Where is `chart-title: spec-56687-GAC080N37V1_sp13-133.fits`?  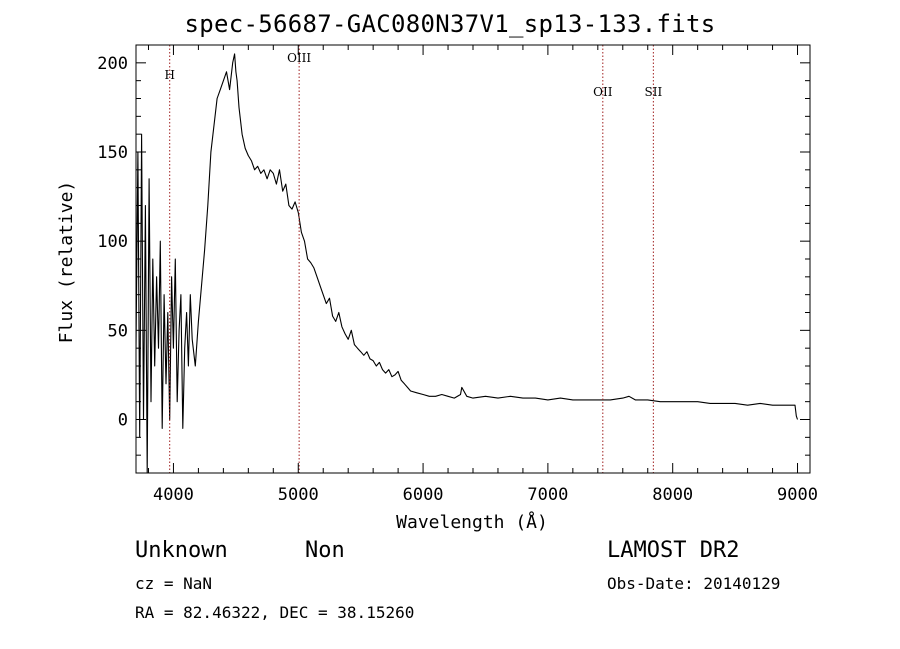 chart-title: spec-56687-GAC080N37V1_sp13-133.fits is located at coordinates (450, 24).